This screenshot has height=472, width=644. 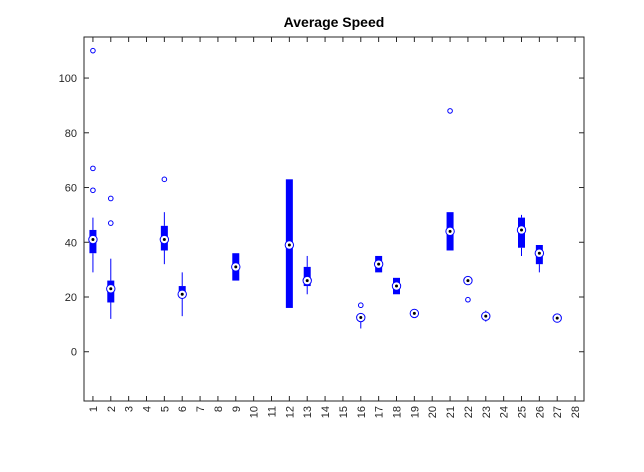 What do you see at coordinates (469, 412) in the screenshot?
I see `x-tick-label: 22` at bounding box center [469, 412].